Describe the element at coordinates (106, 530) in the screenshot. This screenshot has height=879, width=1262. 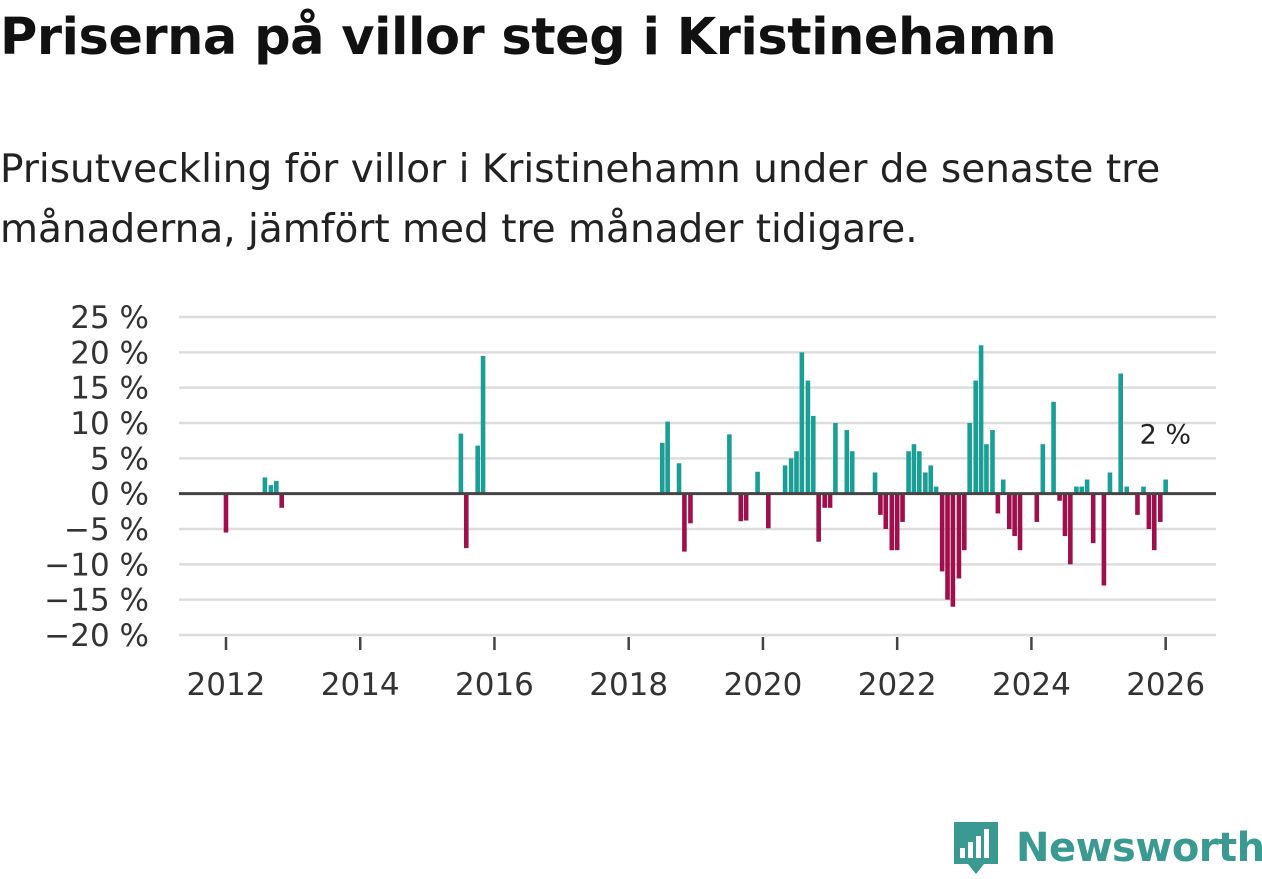
I see `y-tick-label: −5 %` at that location.